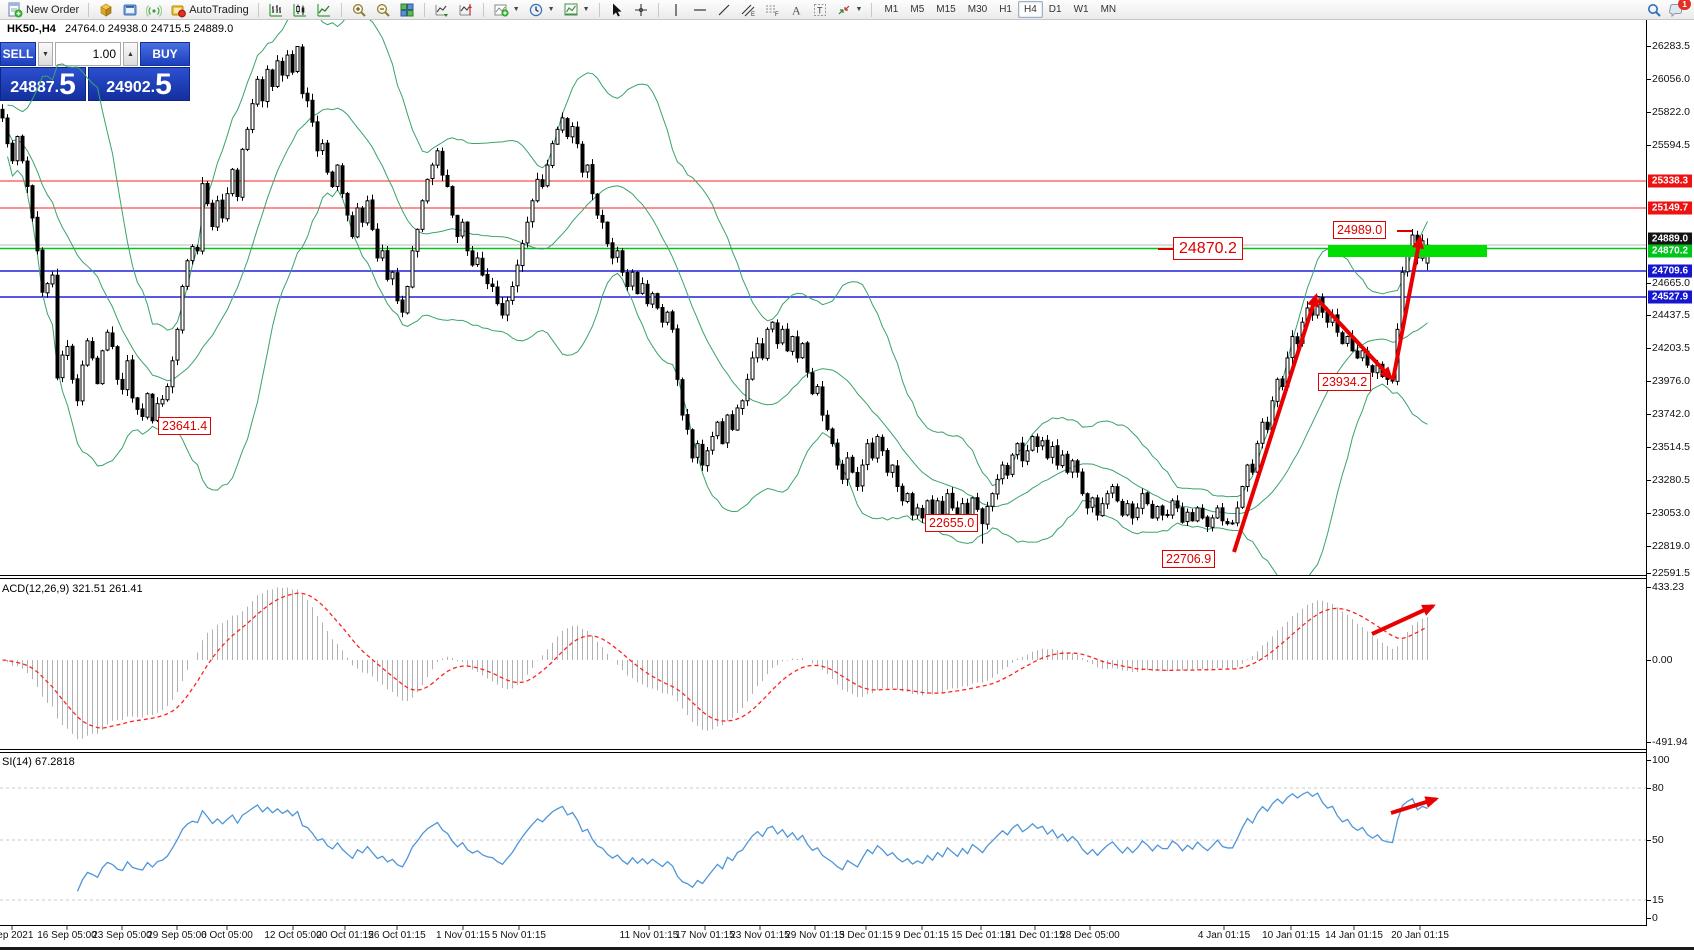  Describe the element at coordinates (760, 935) in the screenshot. I see `date-axis-label: 23 Nov 01:15` at that location.